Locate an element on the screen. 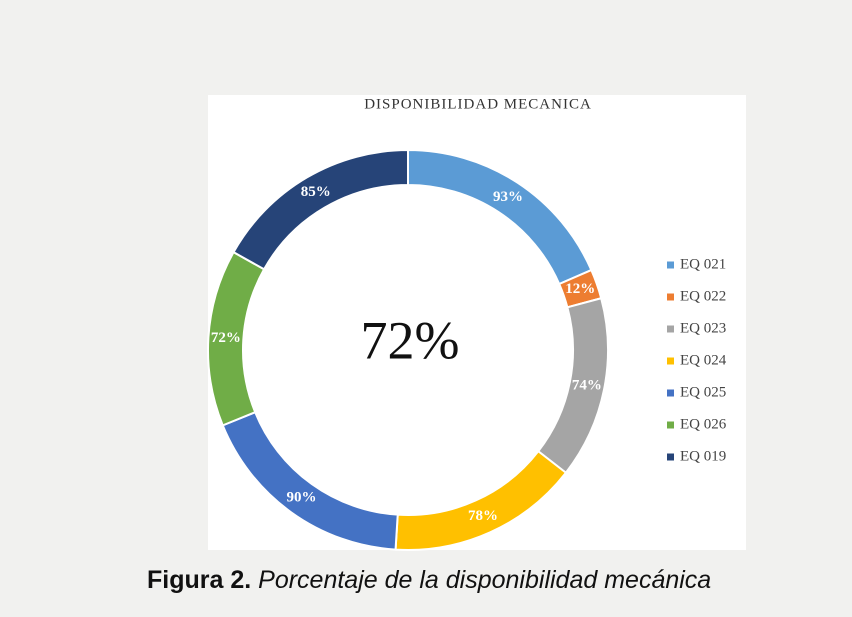 This screenshot has width=852, height=617. chart-title: DISPONIBILIDAD MECANICA is located at coordinates (478, 104).